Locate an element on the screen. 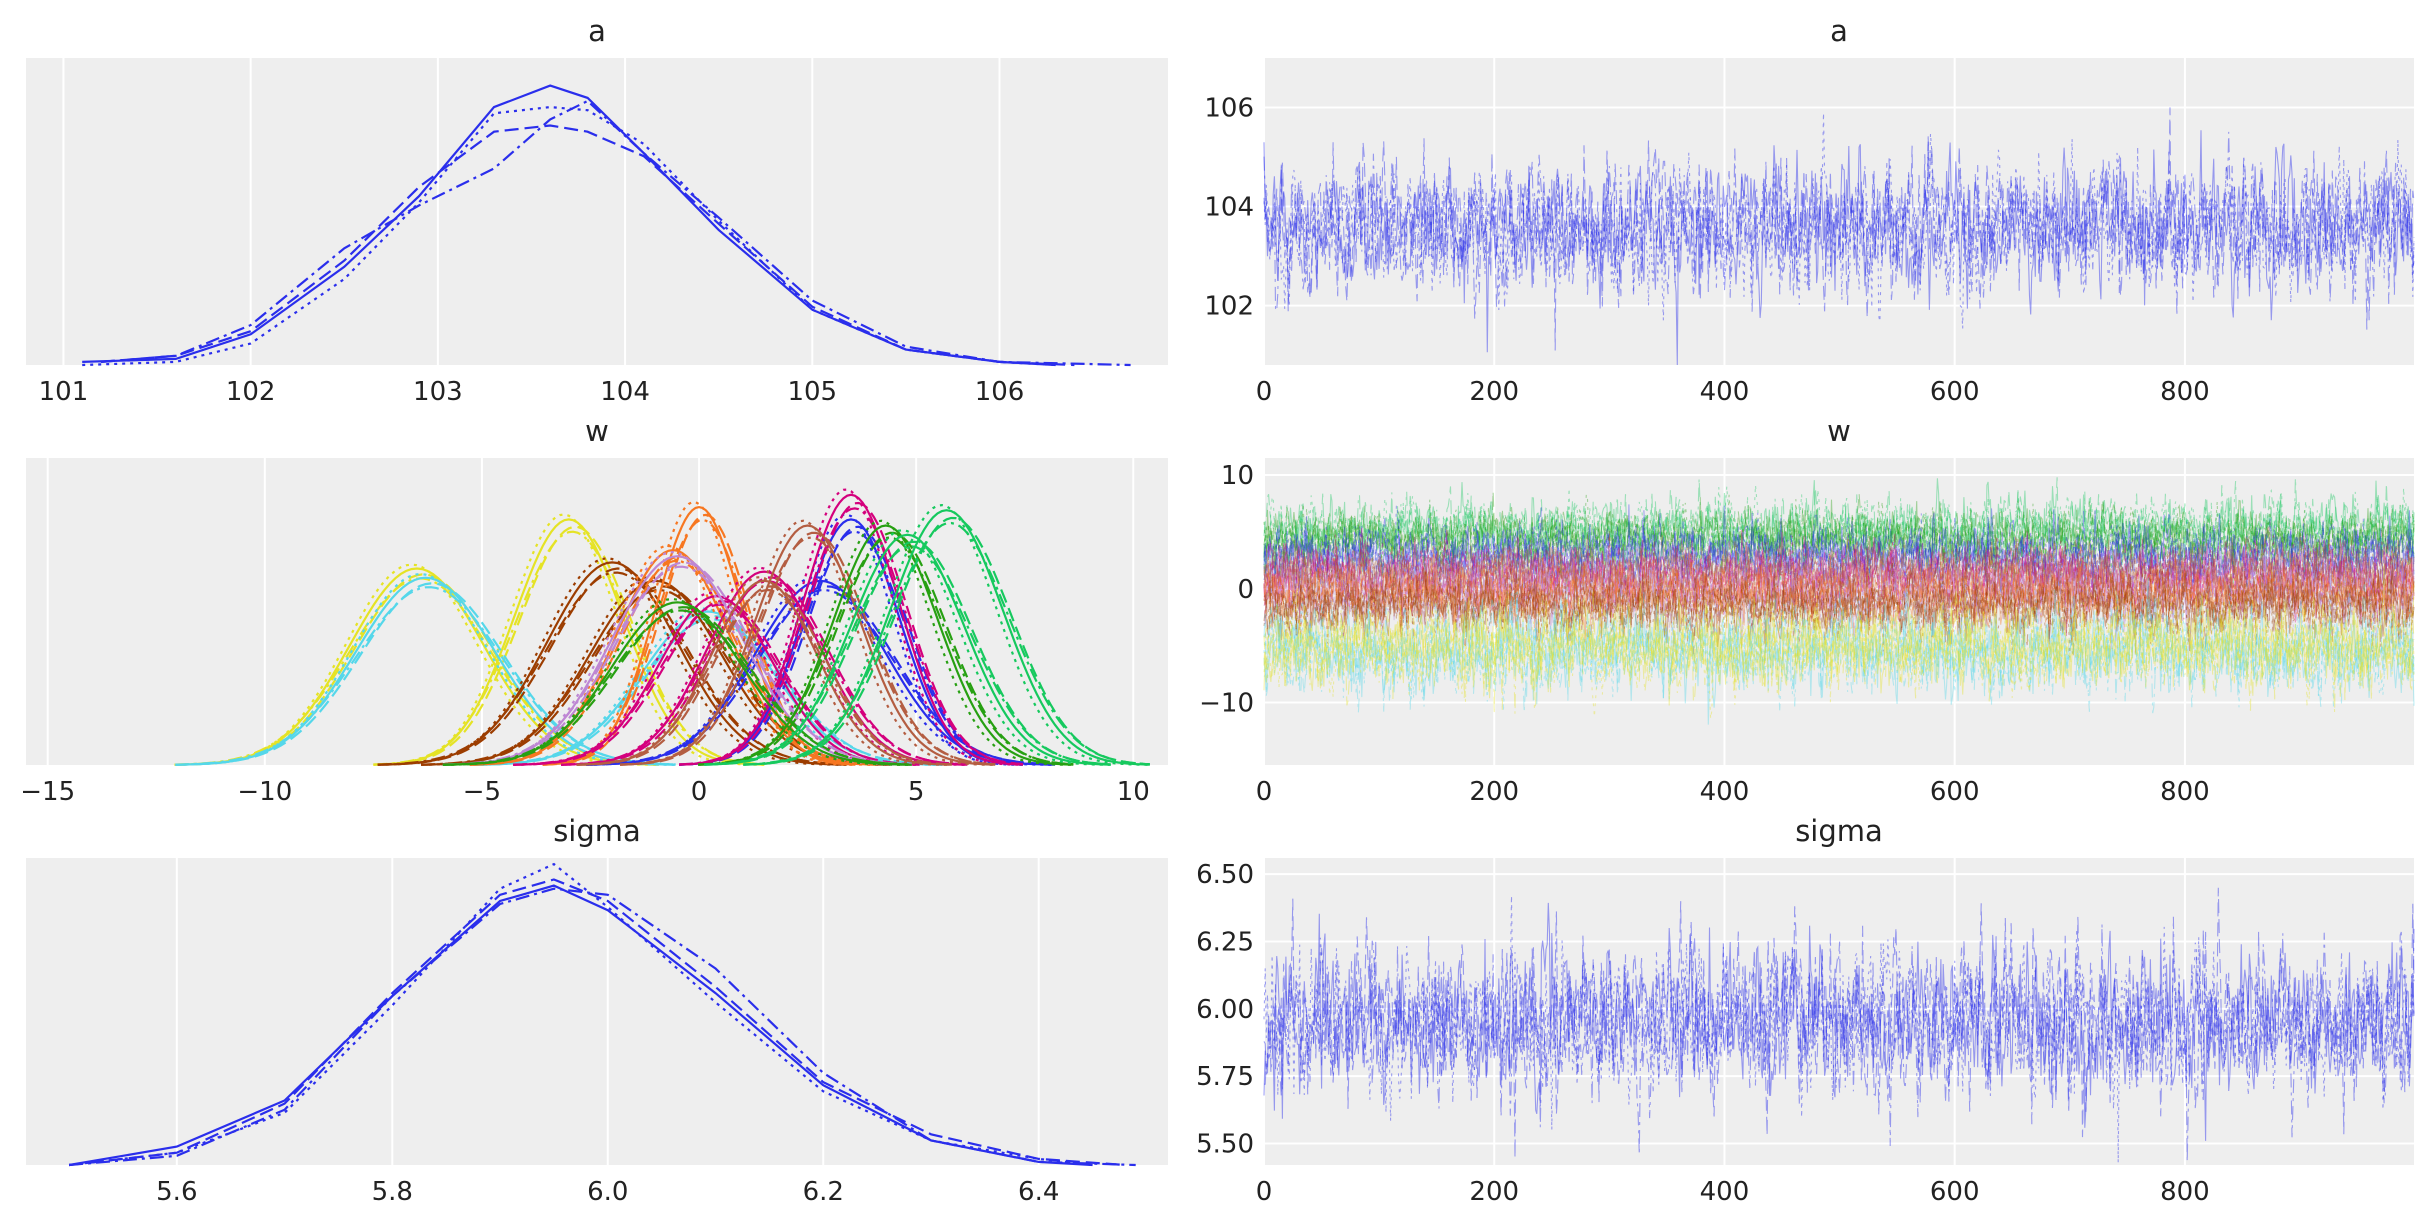 This screenshot has width=2423, height=1223. x-tick-label: 5.8 is located at coordinates (392, 1192).